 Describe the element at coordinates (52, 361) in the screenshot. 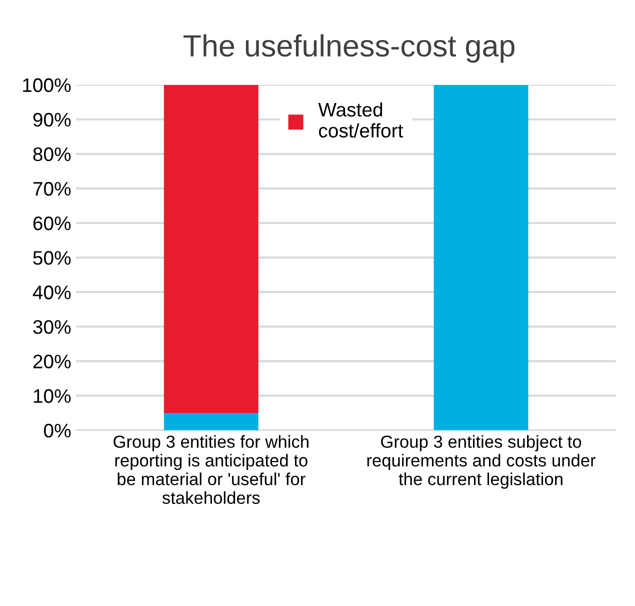

I see `y-tick-label: 20%` at that location.